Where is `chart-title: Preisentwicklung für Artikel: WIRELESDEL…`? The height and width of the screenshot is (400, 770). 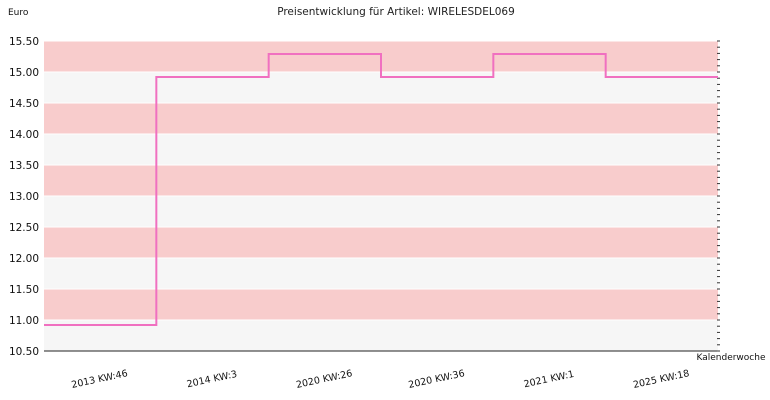
chart-title: Preisentwicklung für Artikel: WIRELESDEL… is located at coordinates (396, 12).